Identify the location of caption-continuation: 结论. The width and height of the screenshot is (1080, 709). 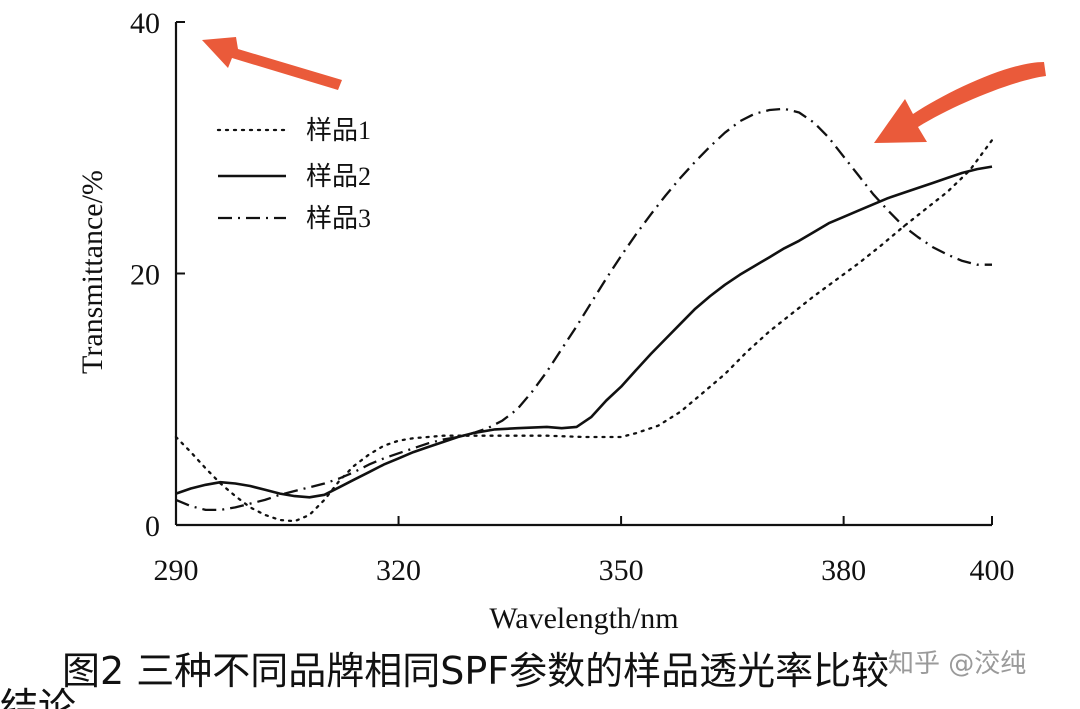
(38, 697).